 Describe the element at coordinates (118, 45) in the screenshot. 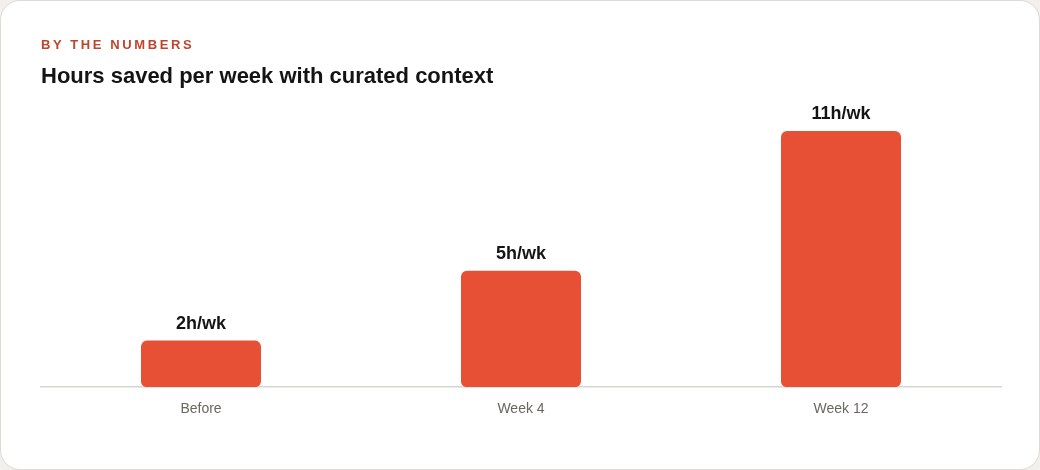

I see `chart-subtitle: BY THE NUMBERS` at that location.